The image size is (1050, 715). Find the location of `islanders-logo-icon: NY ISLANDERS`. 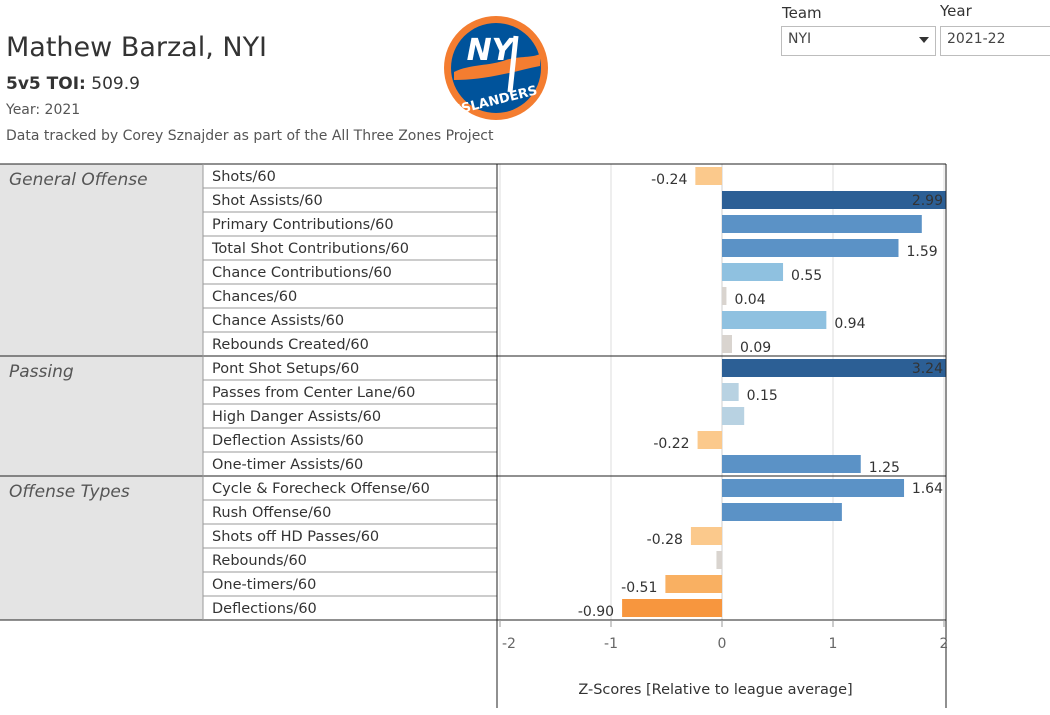

islanders-logo-icon: NY ISLANDERS is located at coordinates (496, 68).